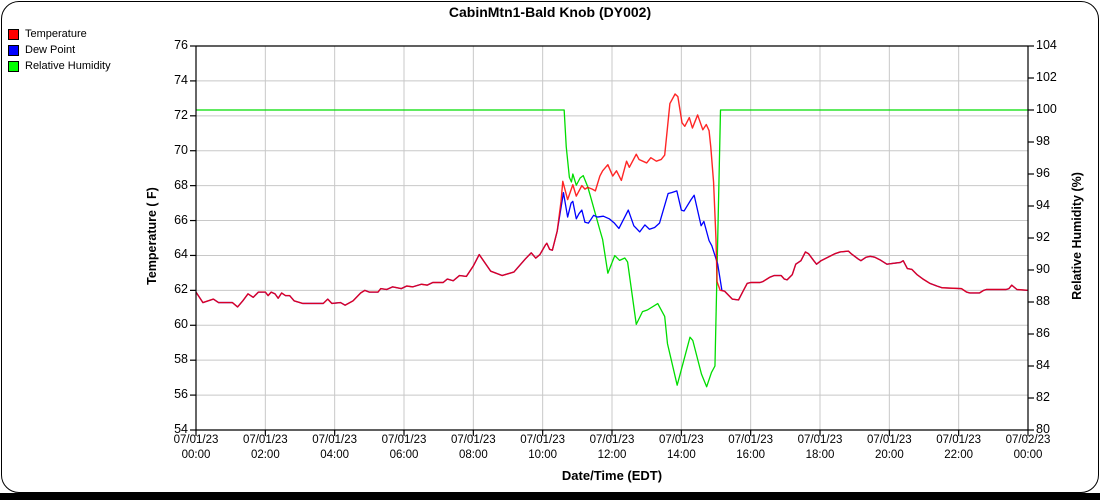  Describe the element at coordinates (50, 50) in the screenshot. I see `legend-label: Dew Point` at that location.